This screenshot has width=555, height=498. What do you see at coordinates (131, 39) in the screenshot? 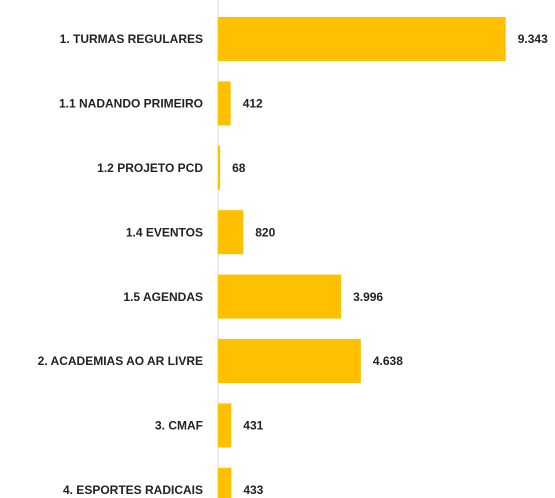
I see `category-label: 1. TURMAS REGULARES` at bounding box center [131, 39].